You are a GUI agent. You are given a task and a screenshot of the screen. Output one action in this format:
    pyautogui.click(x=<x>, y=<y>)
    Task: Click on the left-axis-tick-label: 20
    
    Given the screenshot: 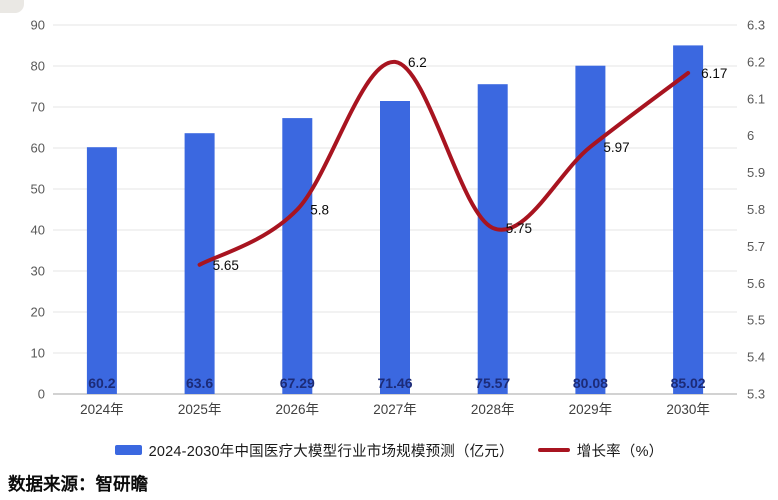 What is the action you would take?
    pyautogui.click(x=38, y=312)
    